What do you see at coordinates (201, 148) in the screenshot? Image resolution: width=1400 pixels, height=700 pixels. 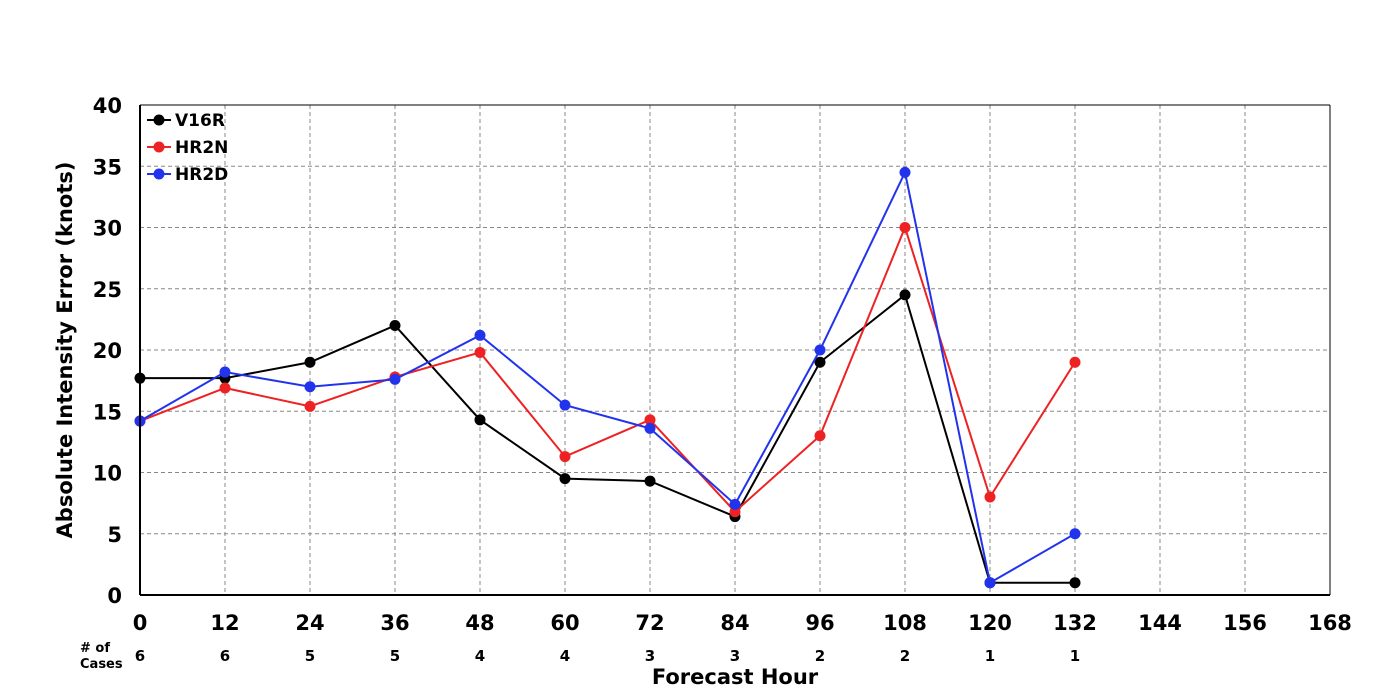 I see `legend-label: HR2N` at bounding box center [201, 148].